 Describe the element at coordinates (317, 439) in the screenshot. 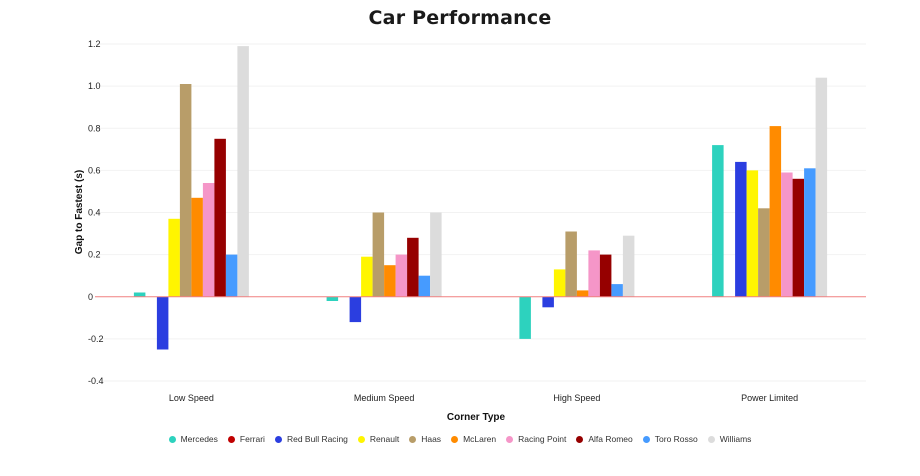

I see `legend-label: Red Bull Racing` at that location.